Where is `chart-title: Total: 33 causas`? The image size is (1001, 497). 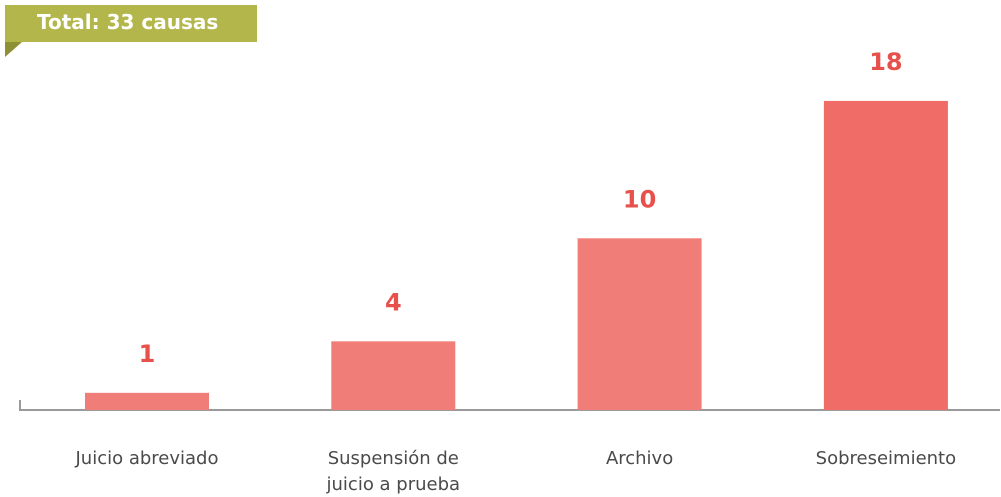 chart-title: Total: 33 causas is located at coordinates (128, 22).